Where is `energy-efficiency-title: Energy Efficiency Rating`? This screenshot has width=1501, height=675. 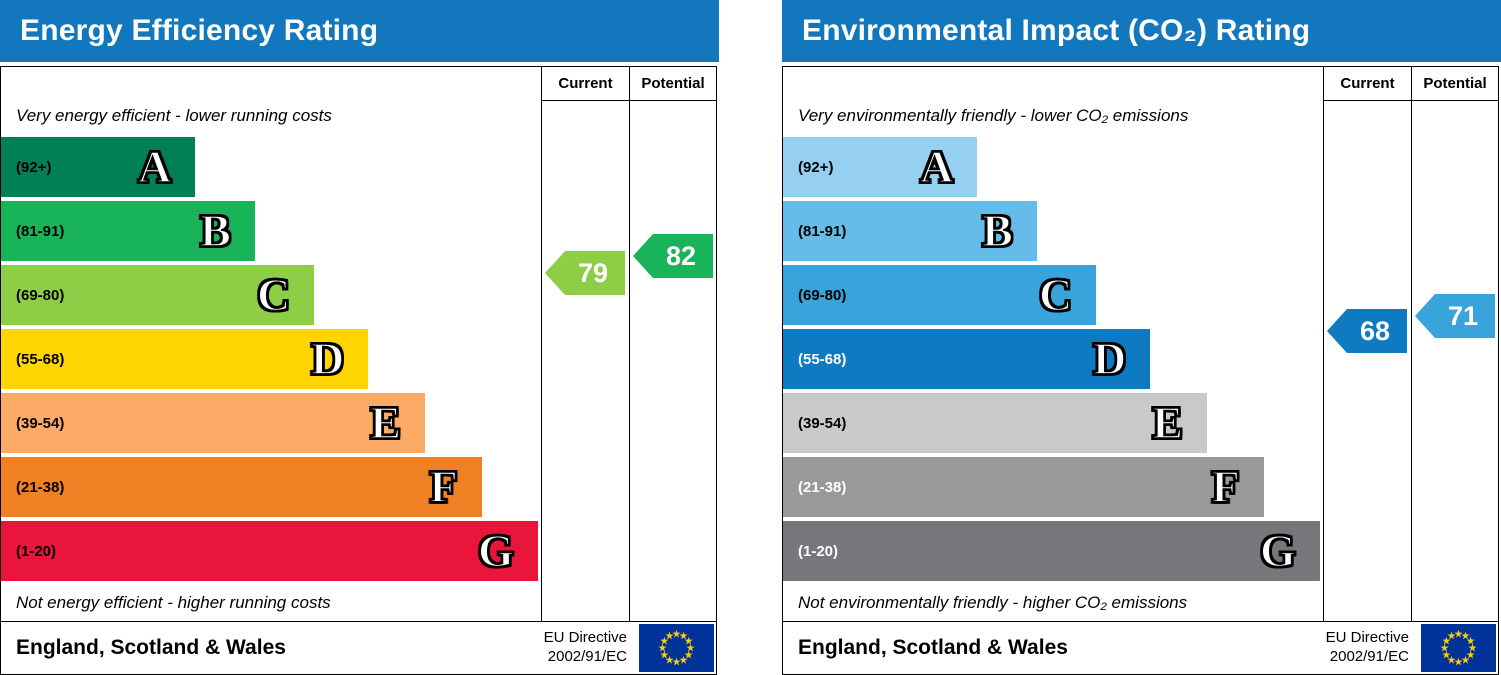 energy-efficiency-title: Energy Efficiency Rating is located at coordinates (359, 31).